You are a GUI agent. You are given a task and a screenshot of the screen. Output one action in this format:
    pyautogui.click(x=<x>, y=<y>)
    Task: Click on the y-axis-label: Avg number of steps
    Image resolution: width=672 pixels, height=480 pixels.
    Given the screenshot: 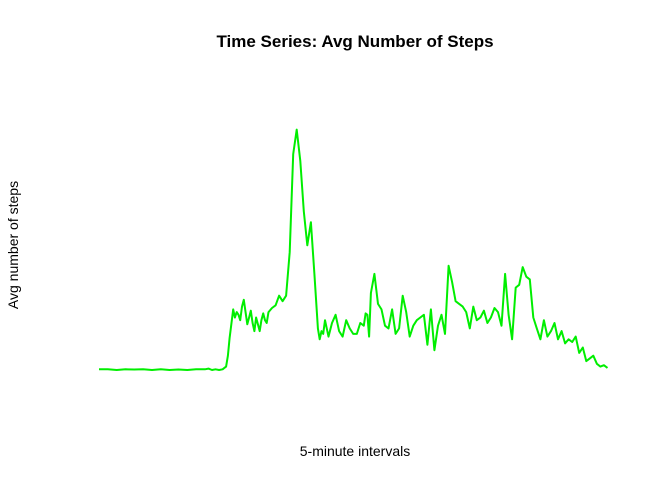 What is the action you would take?
    pyautogui.click(x=13, y=245)
    